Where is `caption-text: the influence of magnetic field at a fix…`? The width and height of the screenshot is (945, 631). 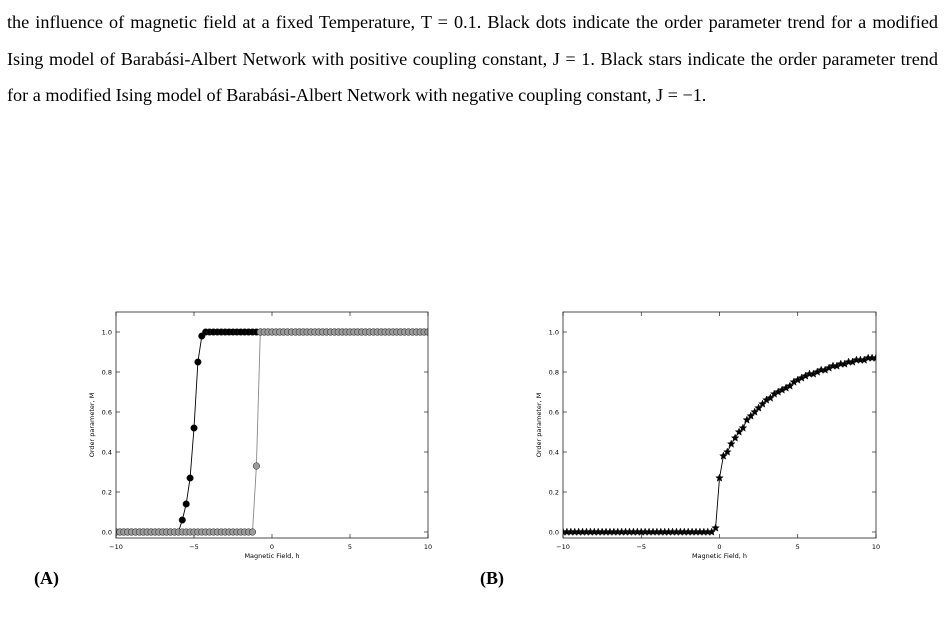 caption-text: the influence of magnetic field at a fix… is located at coordinates (472, 58).